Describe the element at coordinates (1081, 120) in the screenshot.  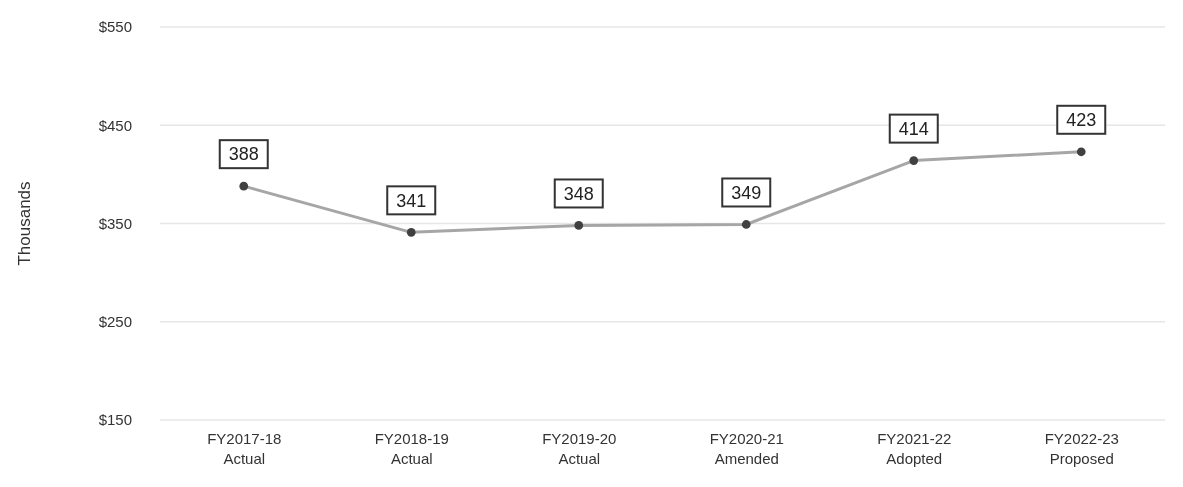
I see `data-label: 423` at that location.